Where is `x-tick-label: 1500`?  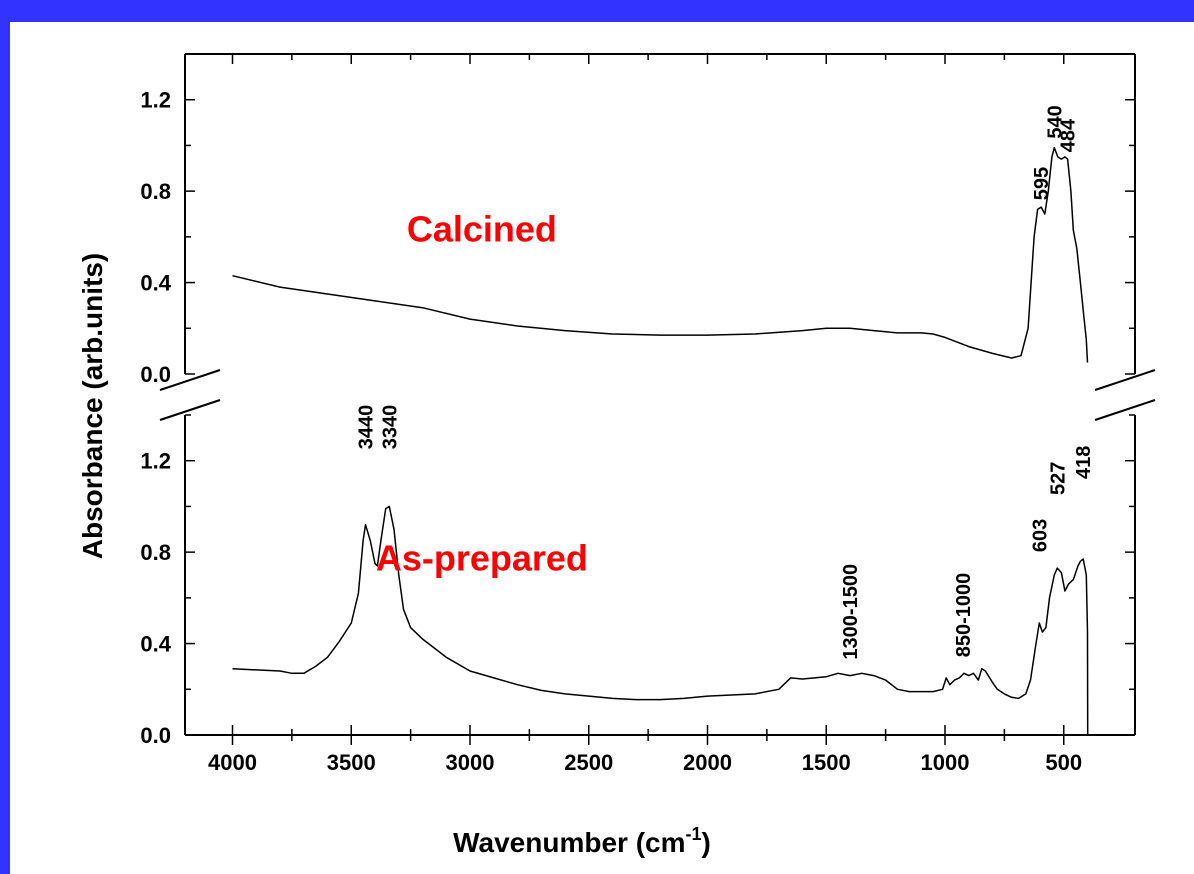
x-tick-label: 1500 is located at coordinates (826, 762).